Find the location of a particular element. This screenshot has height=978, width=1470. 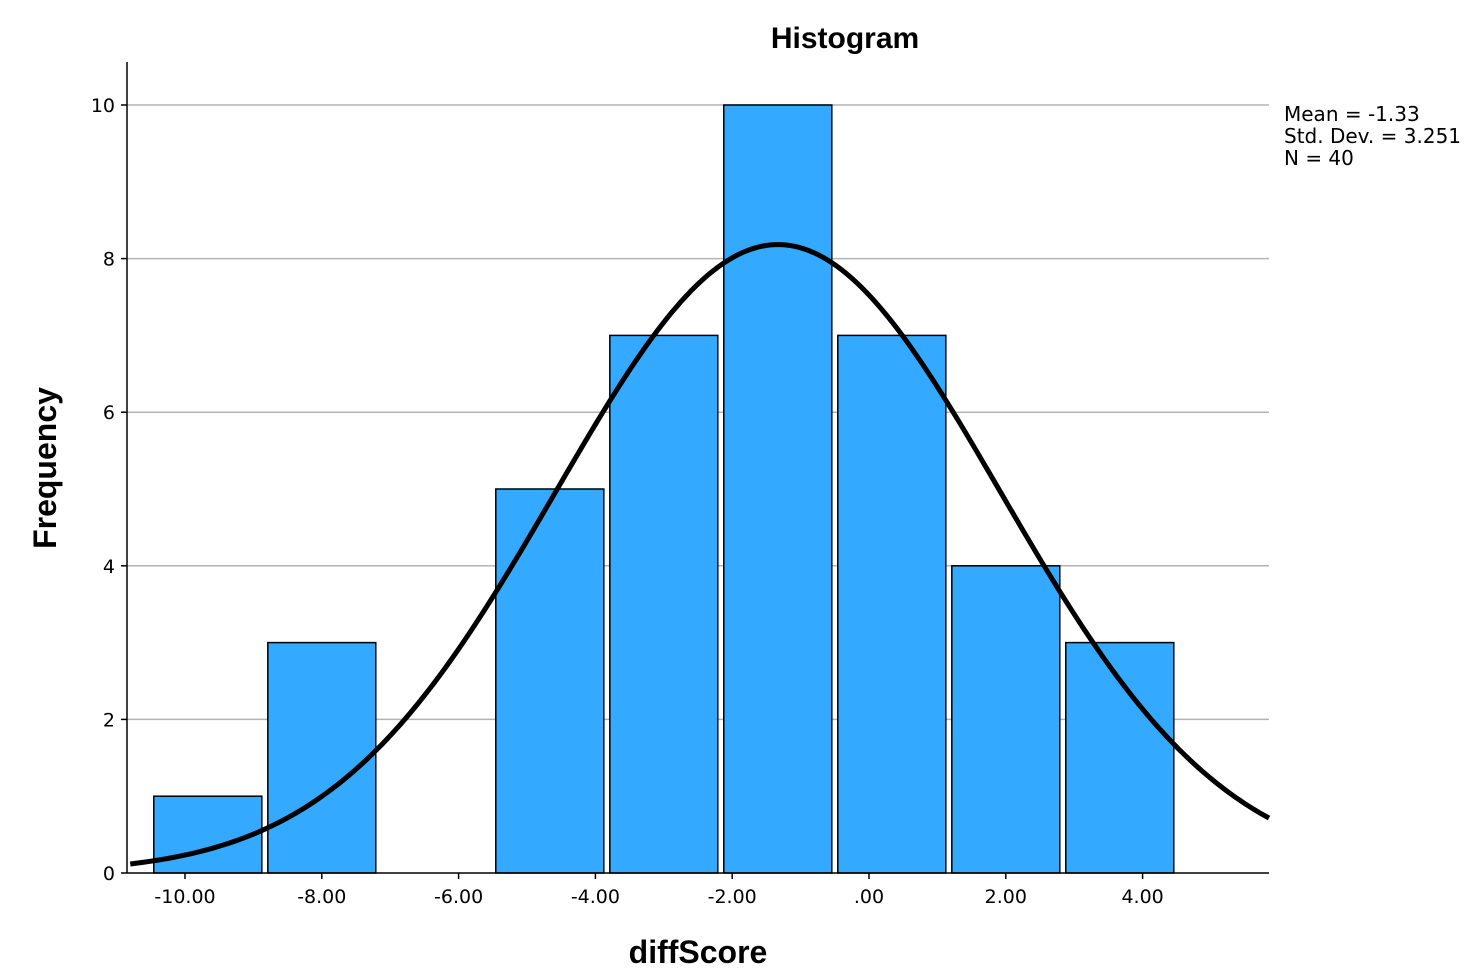

stats-std-dev: Std. Dev. = 3.251 is located at coordinates (1372, 136).